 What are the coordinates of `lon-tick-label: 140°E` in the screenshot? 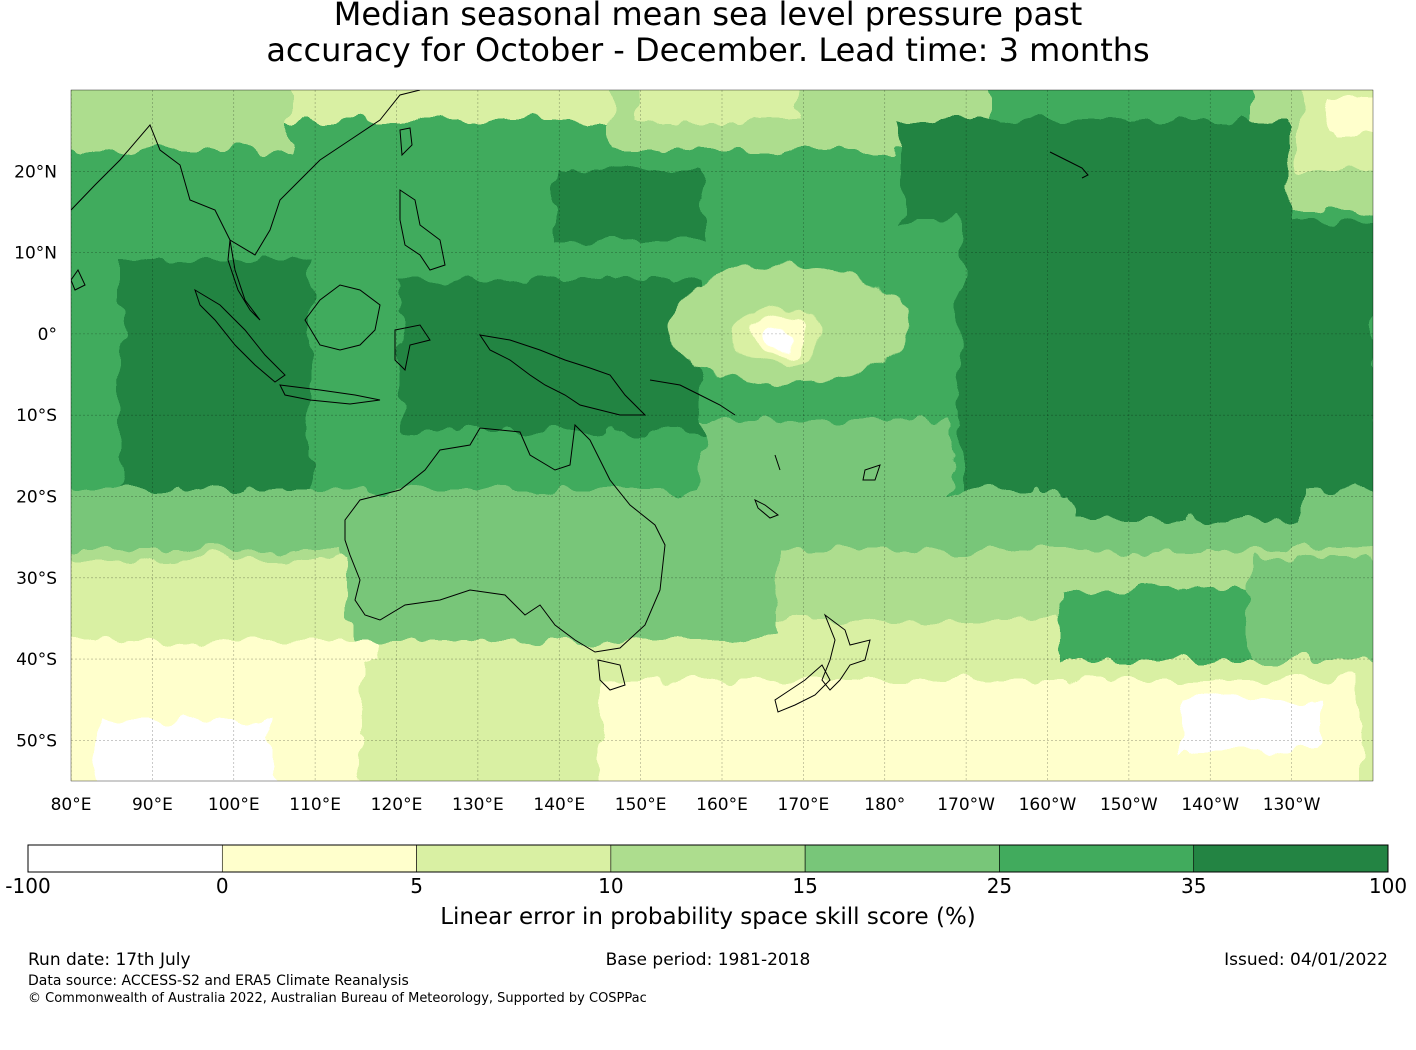 It's located at (559, 805).